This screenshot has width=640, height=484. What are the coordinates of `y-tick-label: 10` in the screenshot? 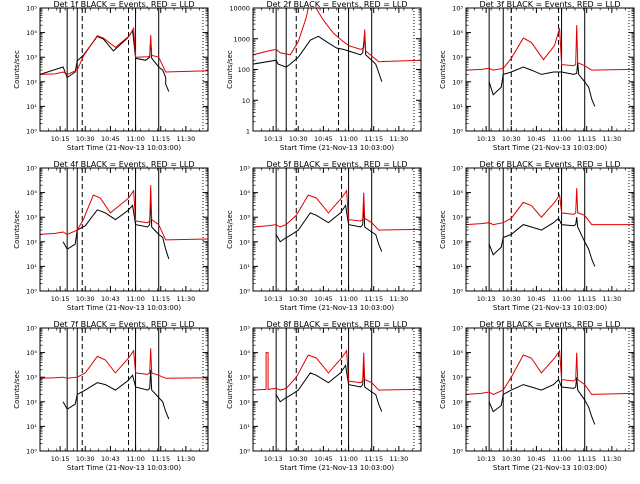 It's located at (246, 101).